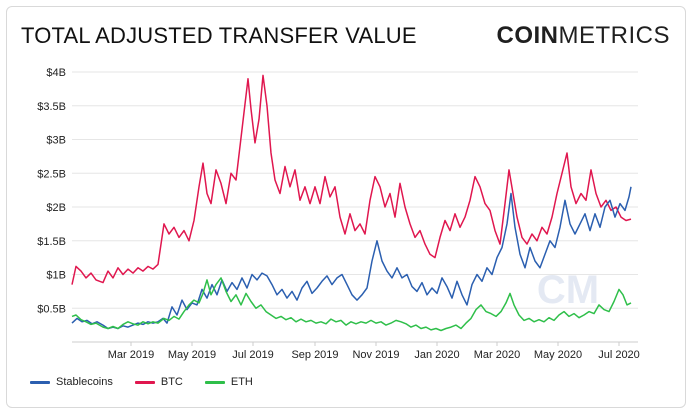  Describe the element at coordinates (158, 382) in the screenshot. I see `legend-item-btc: BTC` at that location.